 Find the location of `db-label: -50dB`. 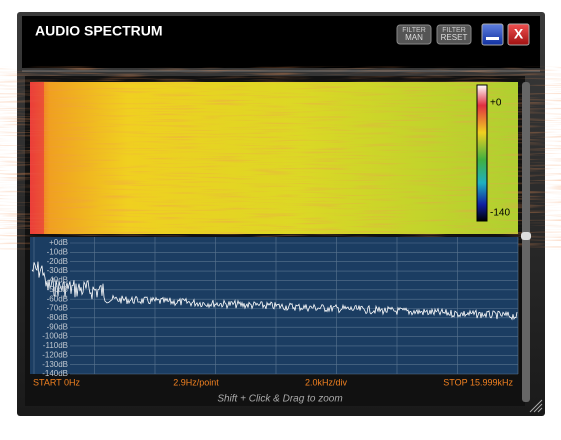

db-label: -50dB is located at coordinates (57, 289).